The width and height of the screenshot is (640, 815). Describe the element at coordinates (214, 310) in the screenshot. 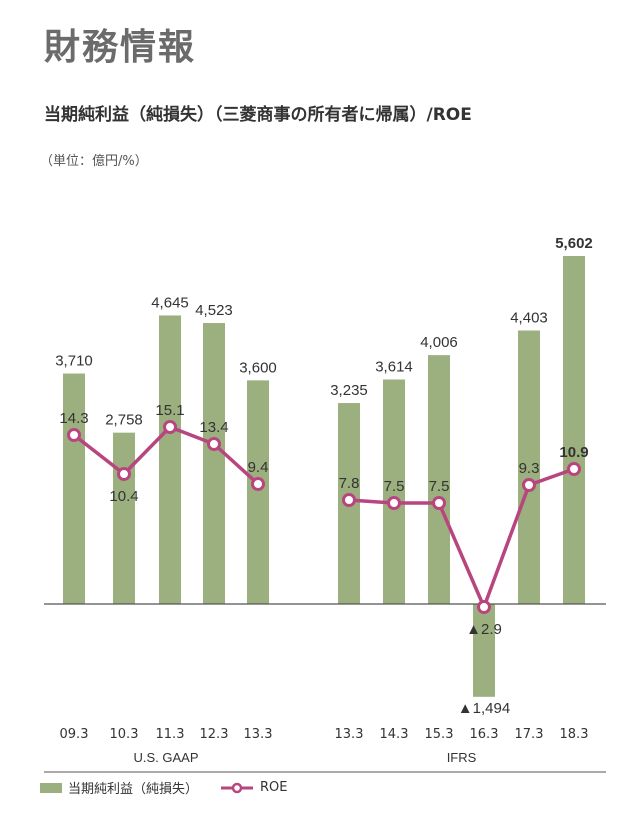

I see `bar-value-label: 4,523` at that location.